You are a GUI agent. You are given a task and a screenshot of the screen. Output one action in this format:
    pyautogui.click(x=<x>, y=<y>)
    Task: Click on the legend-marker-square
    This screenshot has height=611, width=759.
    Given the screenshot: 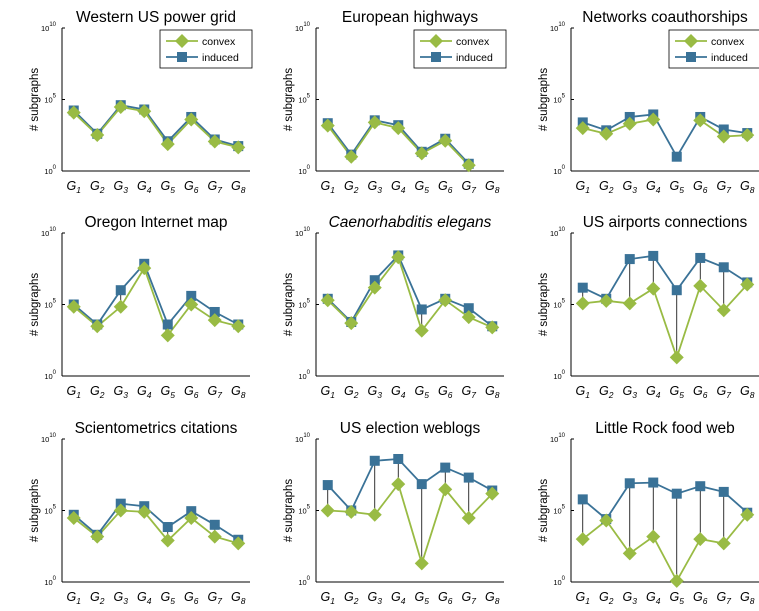 What is the action you would take?
    pyautogui.click(x=436, y=57)
    